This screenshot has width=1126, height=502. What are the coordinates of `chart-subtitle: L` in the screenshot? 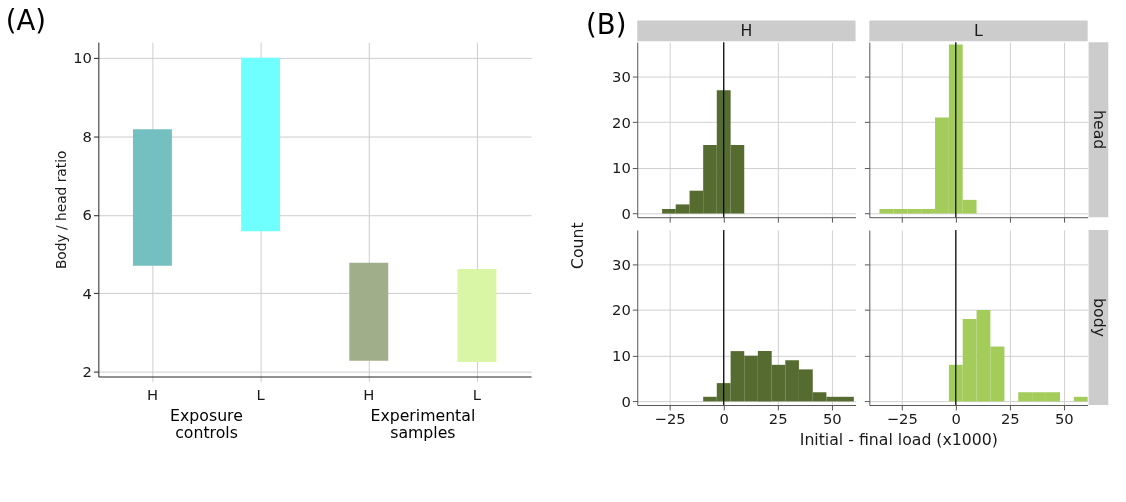 It's located at (979, 31).